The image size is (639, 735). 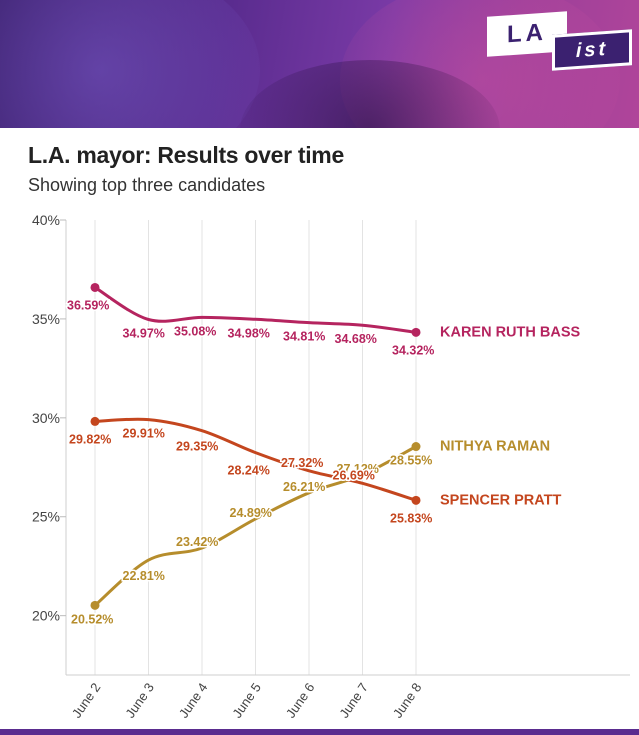 I want to click on data-label: 23.42%, so click(x=197, y=542).